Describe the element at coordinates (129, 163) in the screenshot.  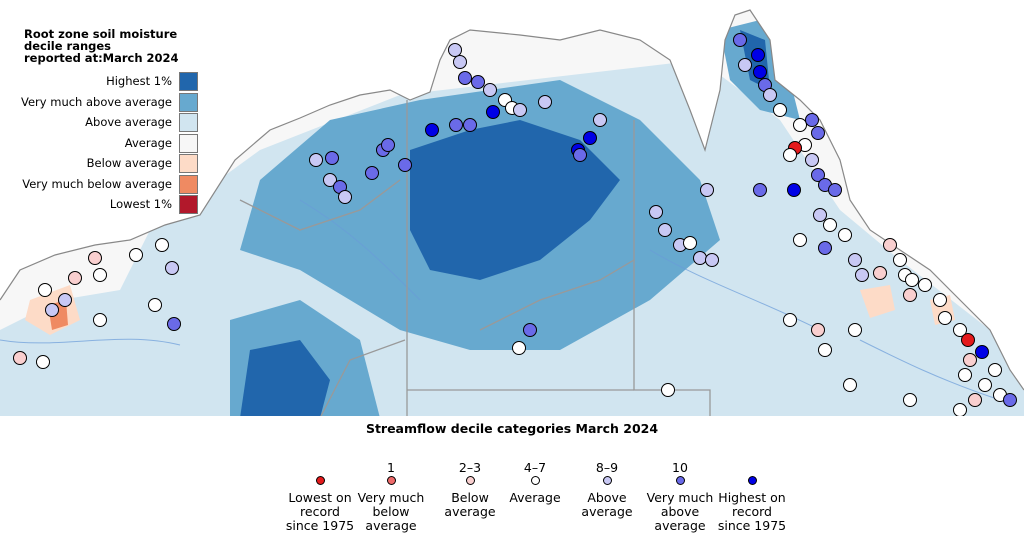
I see `soil-legend-label: Below average` at that location.